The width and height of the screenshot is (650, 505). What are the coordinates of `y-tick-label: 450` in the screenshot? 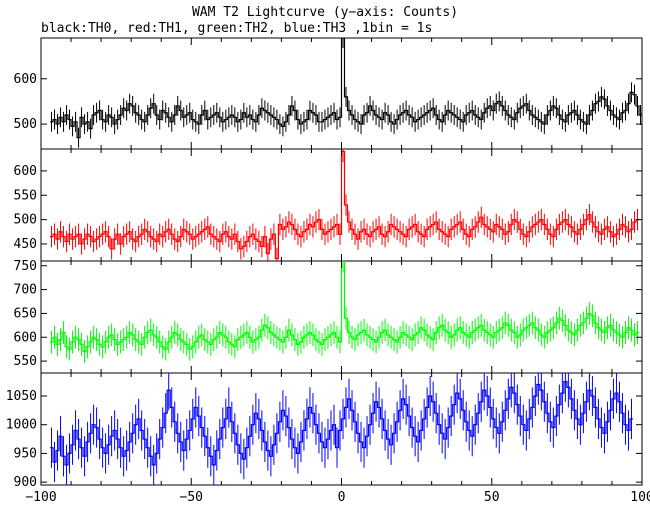 It's located at (25, 244).